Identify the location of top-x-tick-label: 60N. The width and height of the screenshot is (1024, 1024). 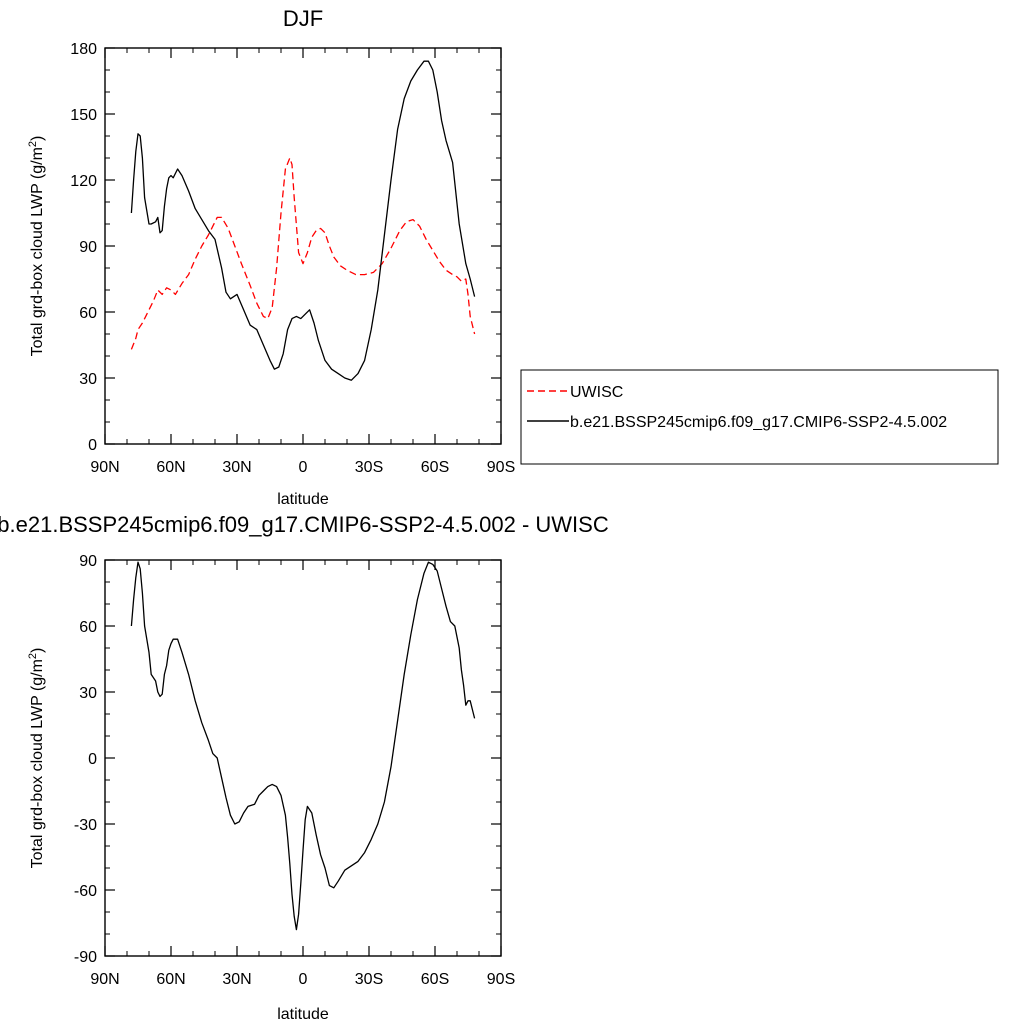
(170, 467).